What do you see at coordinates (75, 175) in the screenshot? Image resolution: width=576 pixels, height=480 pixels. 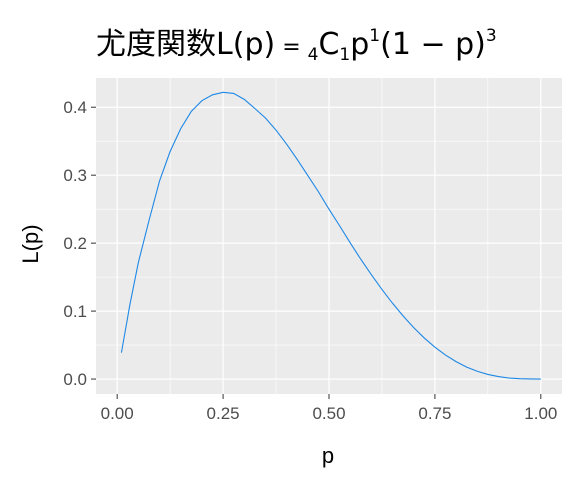 I see `y-tick-label: 0.3` at bounding box center [75, 175].